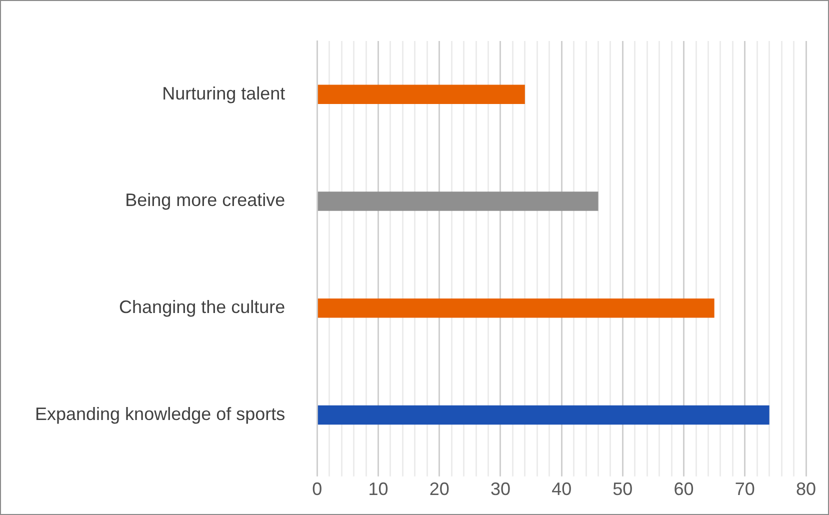  I want to click on x-tick-label: 10, so click(378, 489).